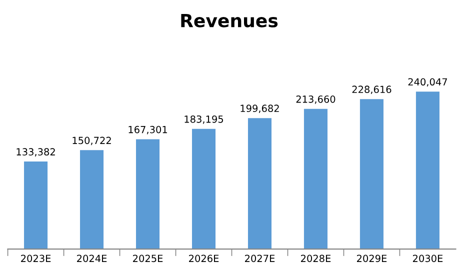  I want to click on data-label: 183,195, so click(204, 119).